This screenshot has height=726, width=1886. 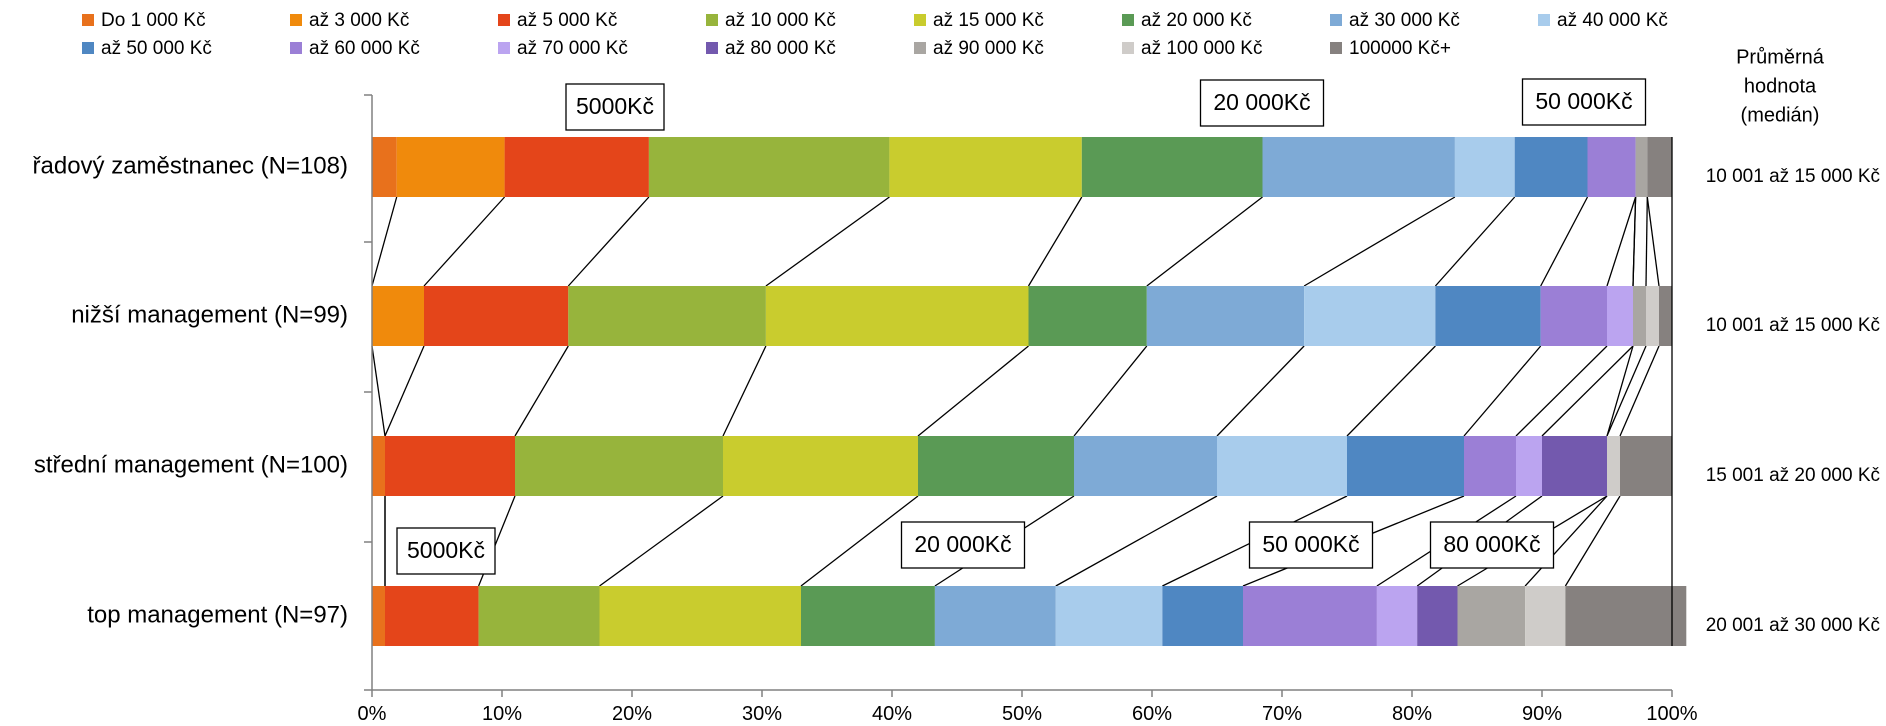 What do you see at coordinates (563, 48) in the screenshot?
I see `legend-item: až 70 000 Kč` at bounding box center [563, 48].